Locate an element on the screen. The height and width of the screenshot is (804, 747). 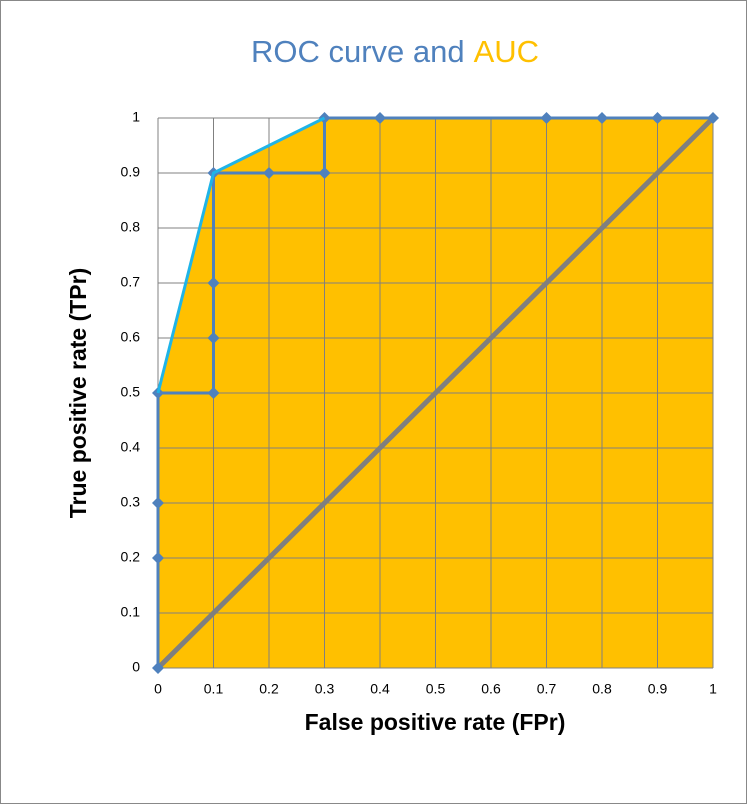
x-axis-label: False positive rate (FPr) is located at coordinates (435, 722).